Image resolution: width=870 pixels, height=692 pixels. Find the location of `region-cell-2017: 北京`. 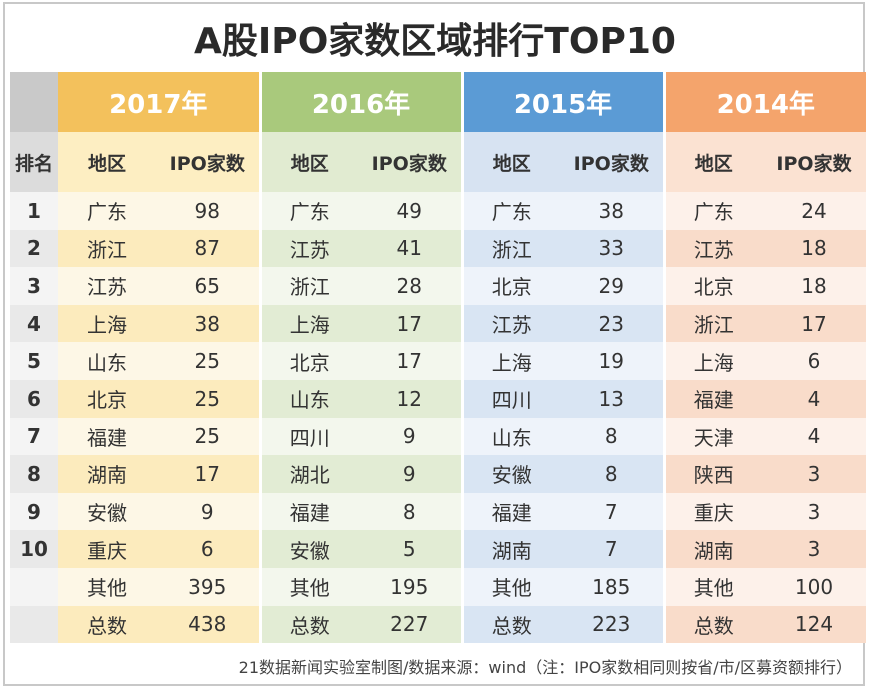

region-cell-2017: 北京 is located at coordinates (107, 398).